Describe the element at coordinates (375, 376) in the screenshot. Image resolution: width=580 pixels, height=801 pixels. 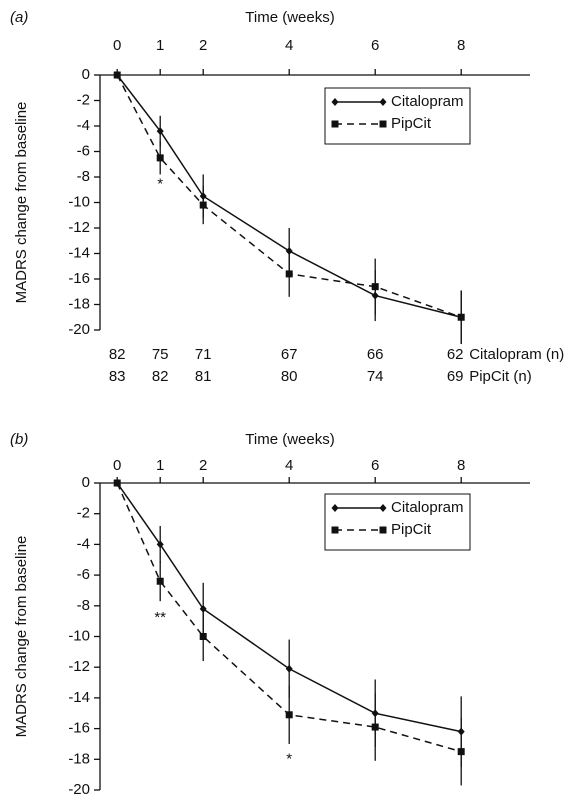
I see `n-count: 74` at that location.